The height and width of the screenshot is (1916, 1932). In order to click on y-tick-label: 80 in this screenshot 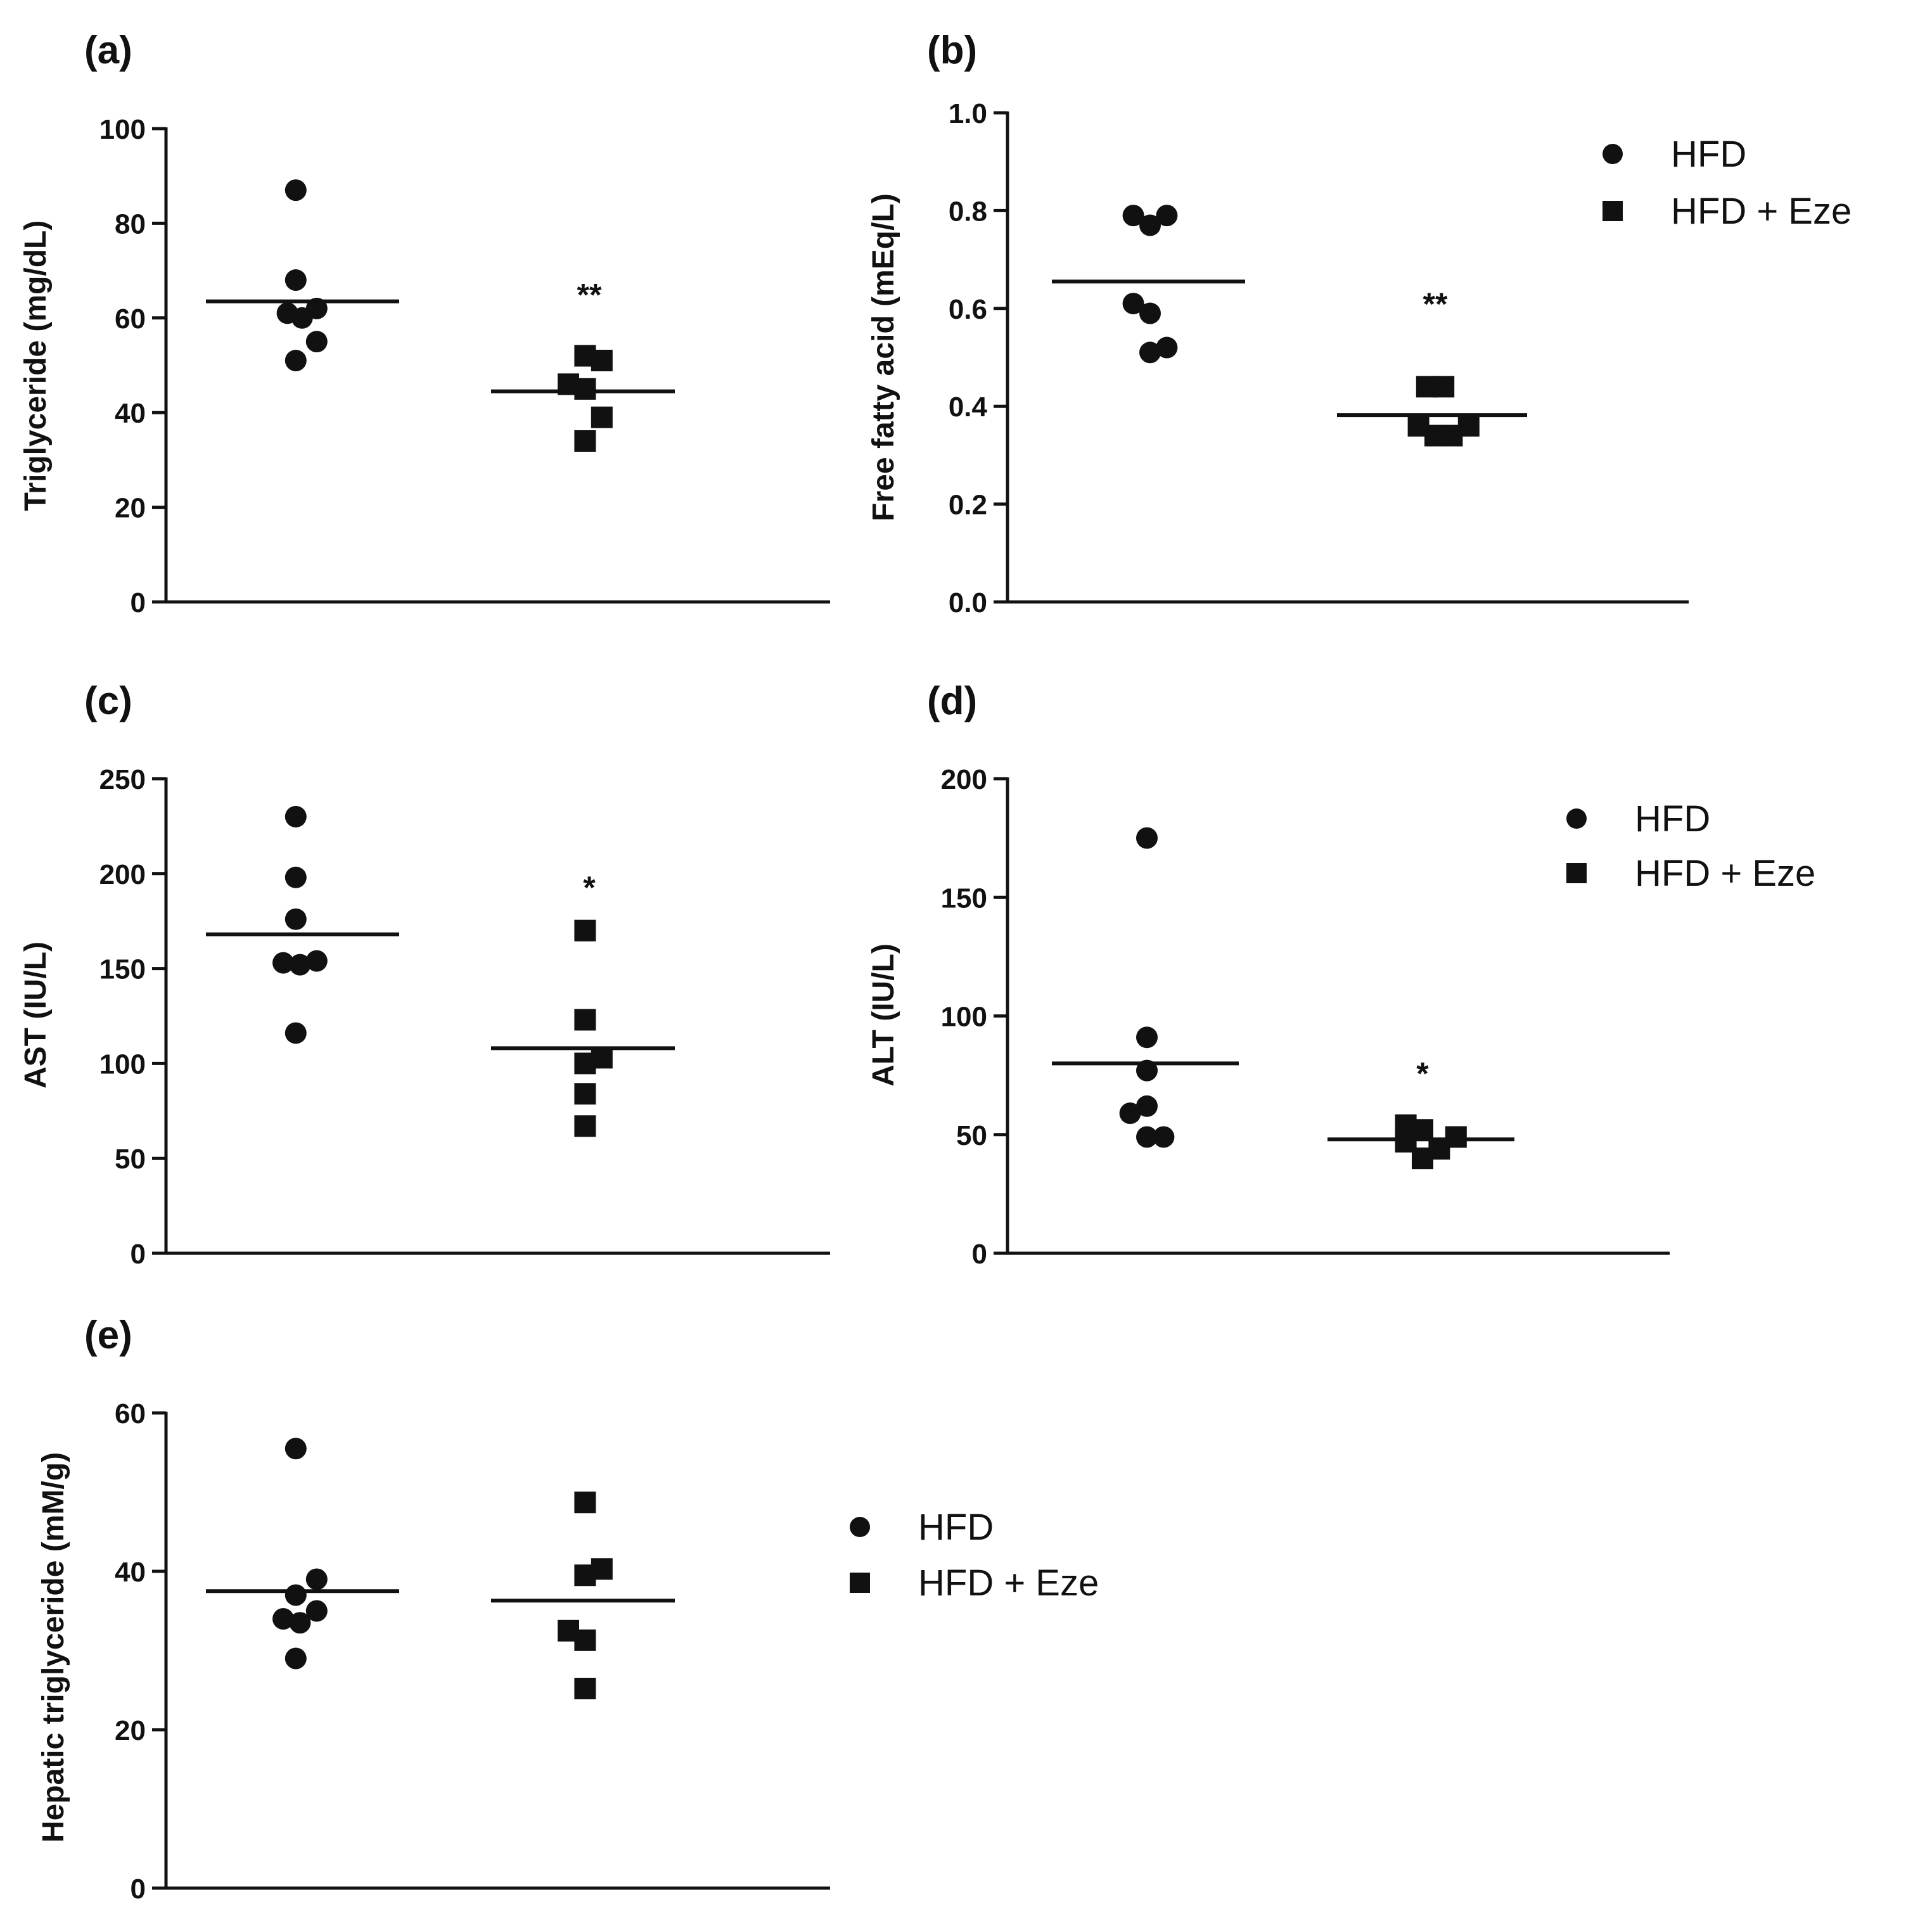, I will do `click(130, 224)`.